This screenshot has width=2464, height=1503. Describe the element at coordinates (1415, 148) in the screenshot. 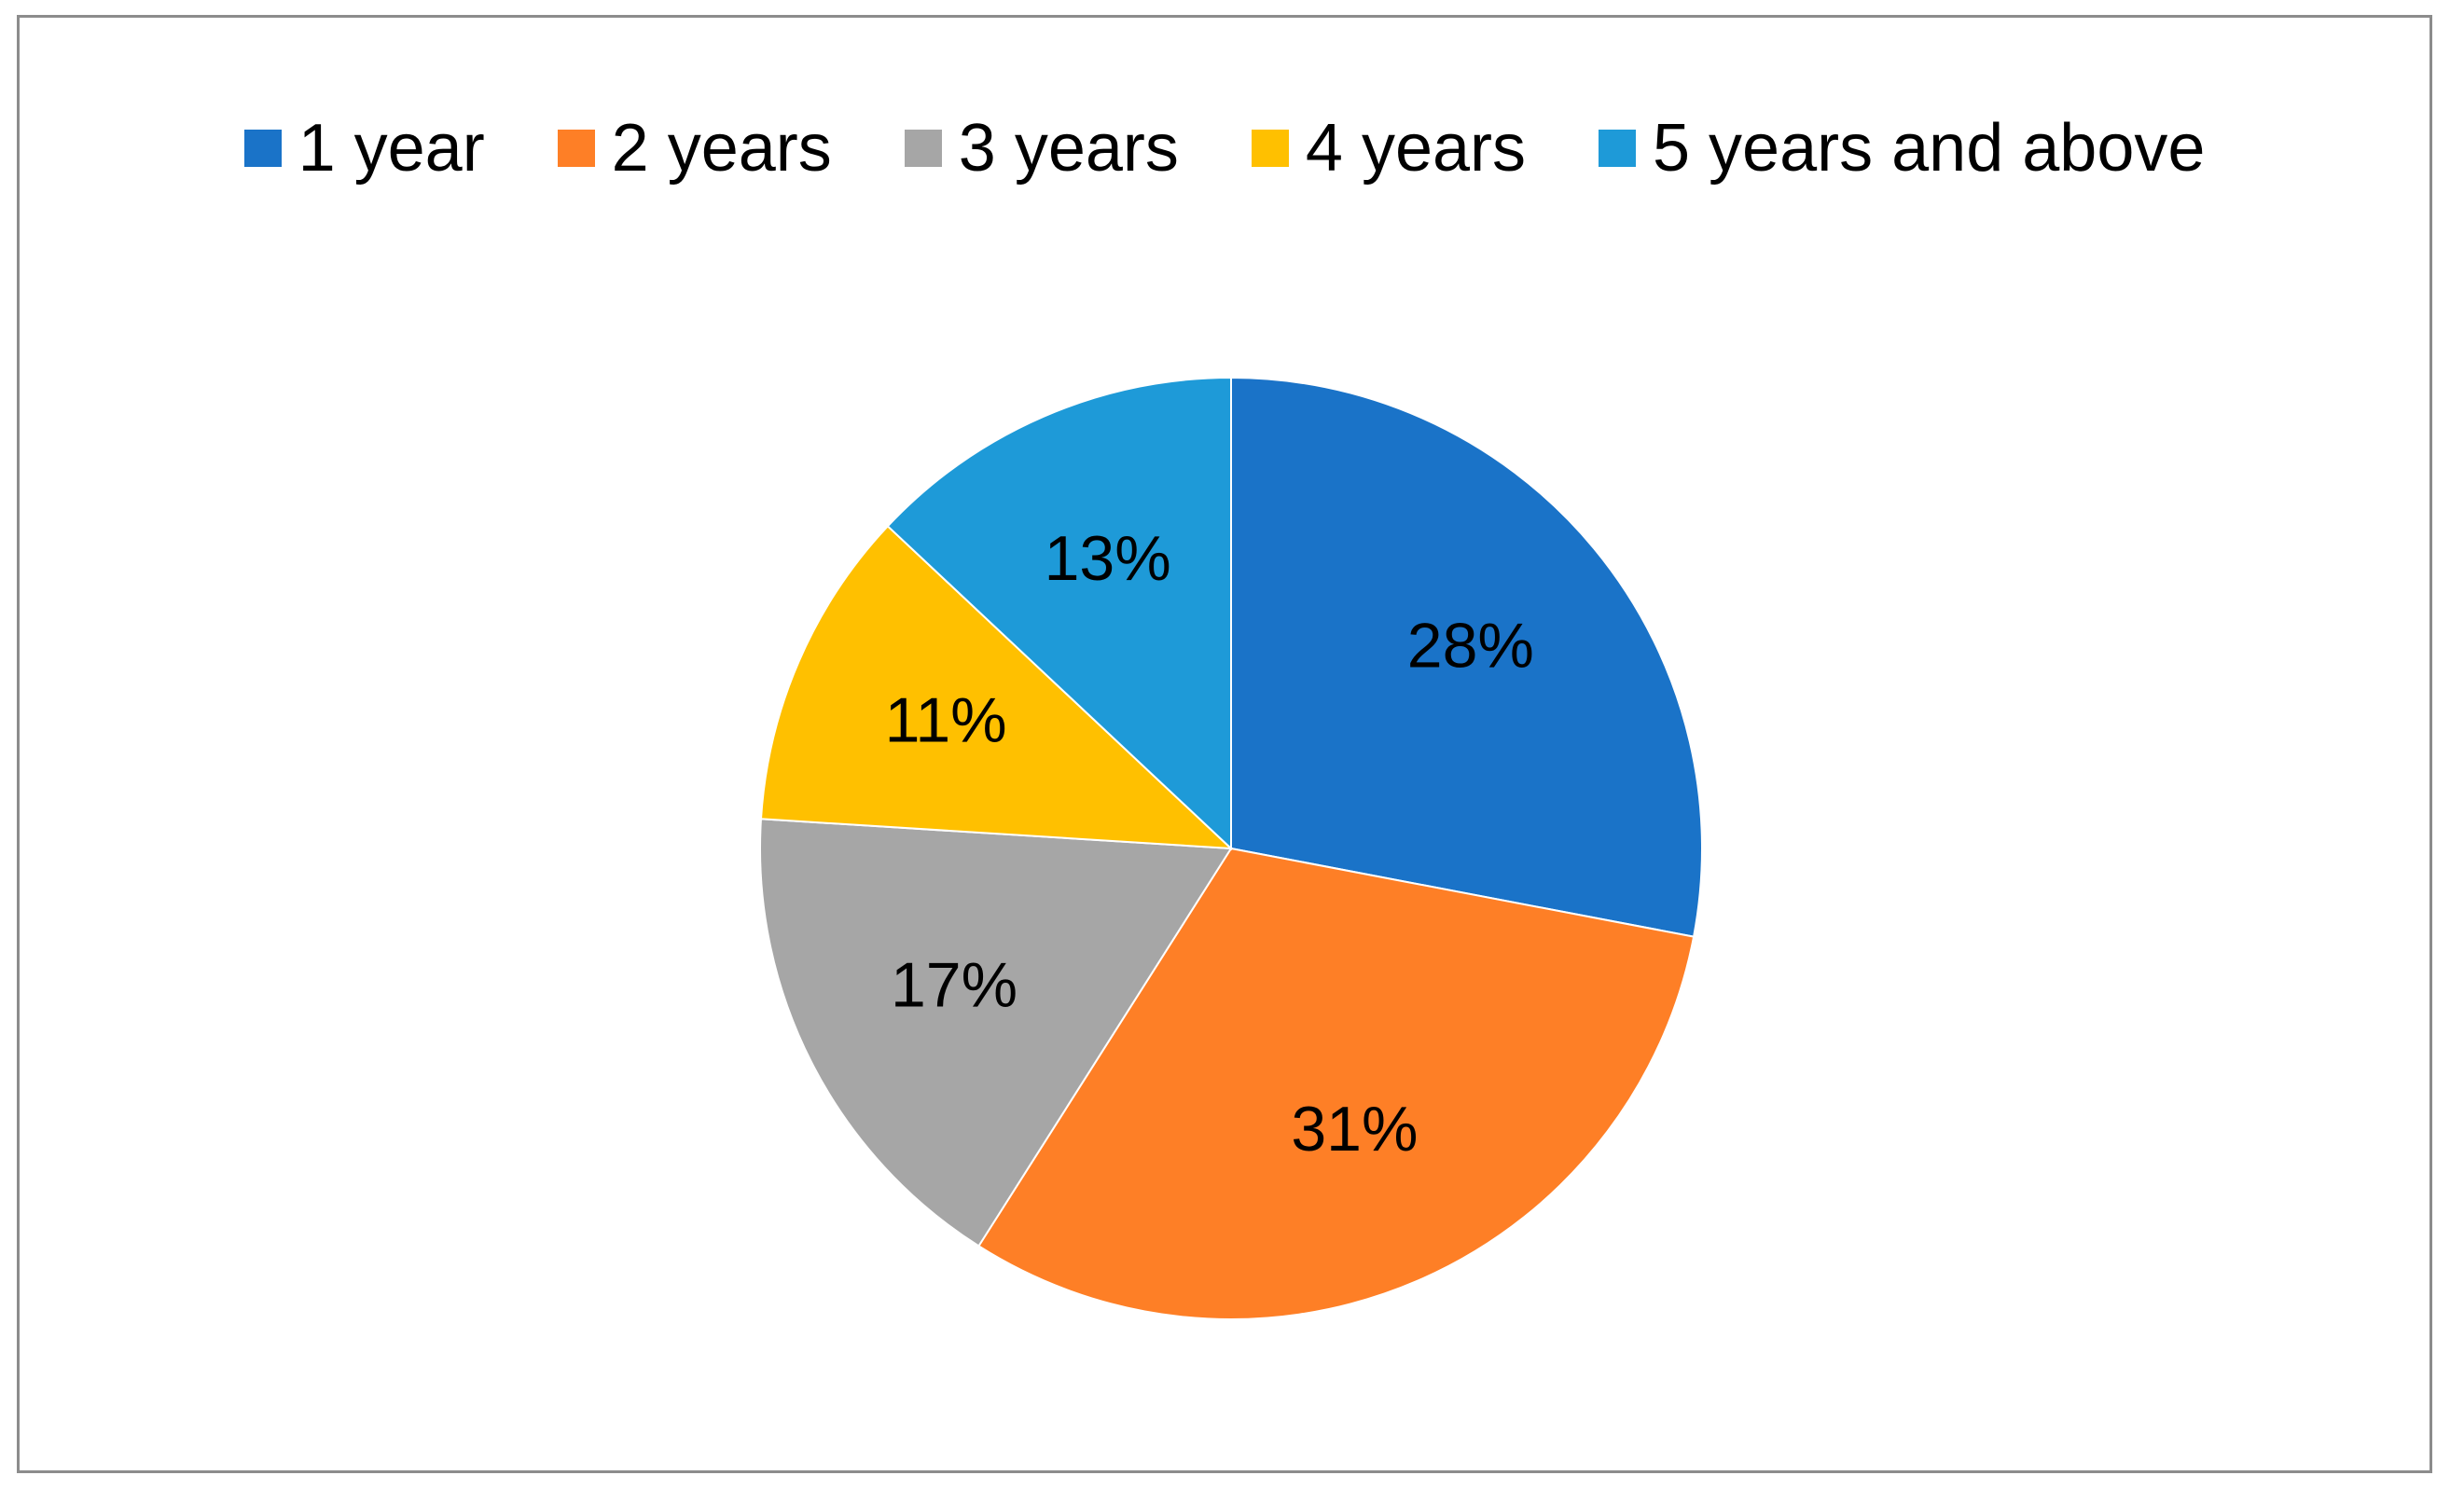

I see `legend-label: 4 years` at that location.